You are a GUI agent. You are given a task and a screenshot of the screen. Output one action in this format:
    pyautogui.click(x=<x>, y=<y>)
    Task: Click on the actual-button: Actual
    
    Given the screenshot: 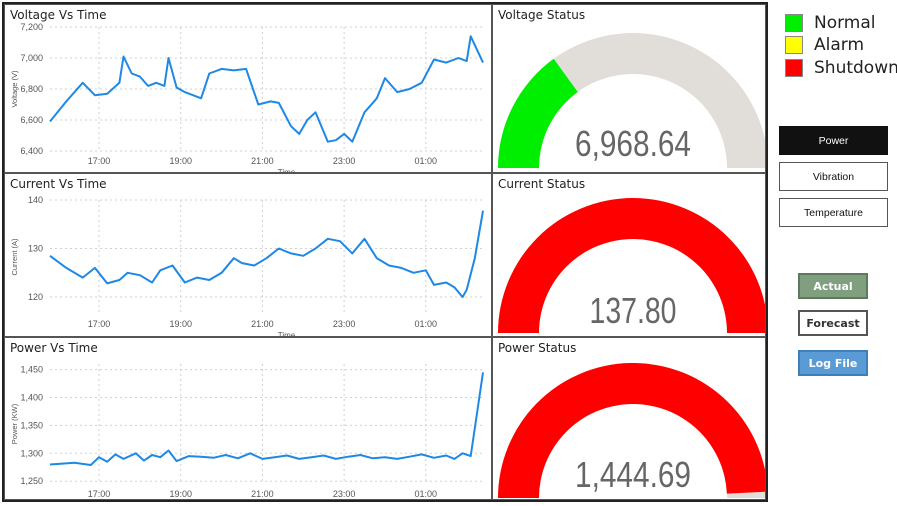 What is the action you would take?
    pyautogui.click(x=833, y=286)
    